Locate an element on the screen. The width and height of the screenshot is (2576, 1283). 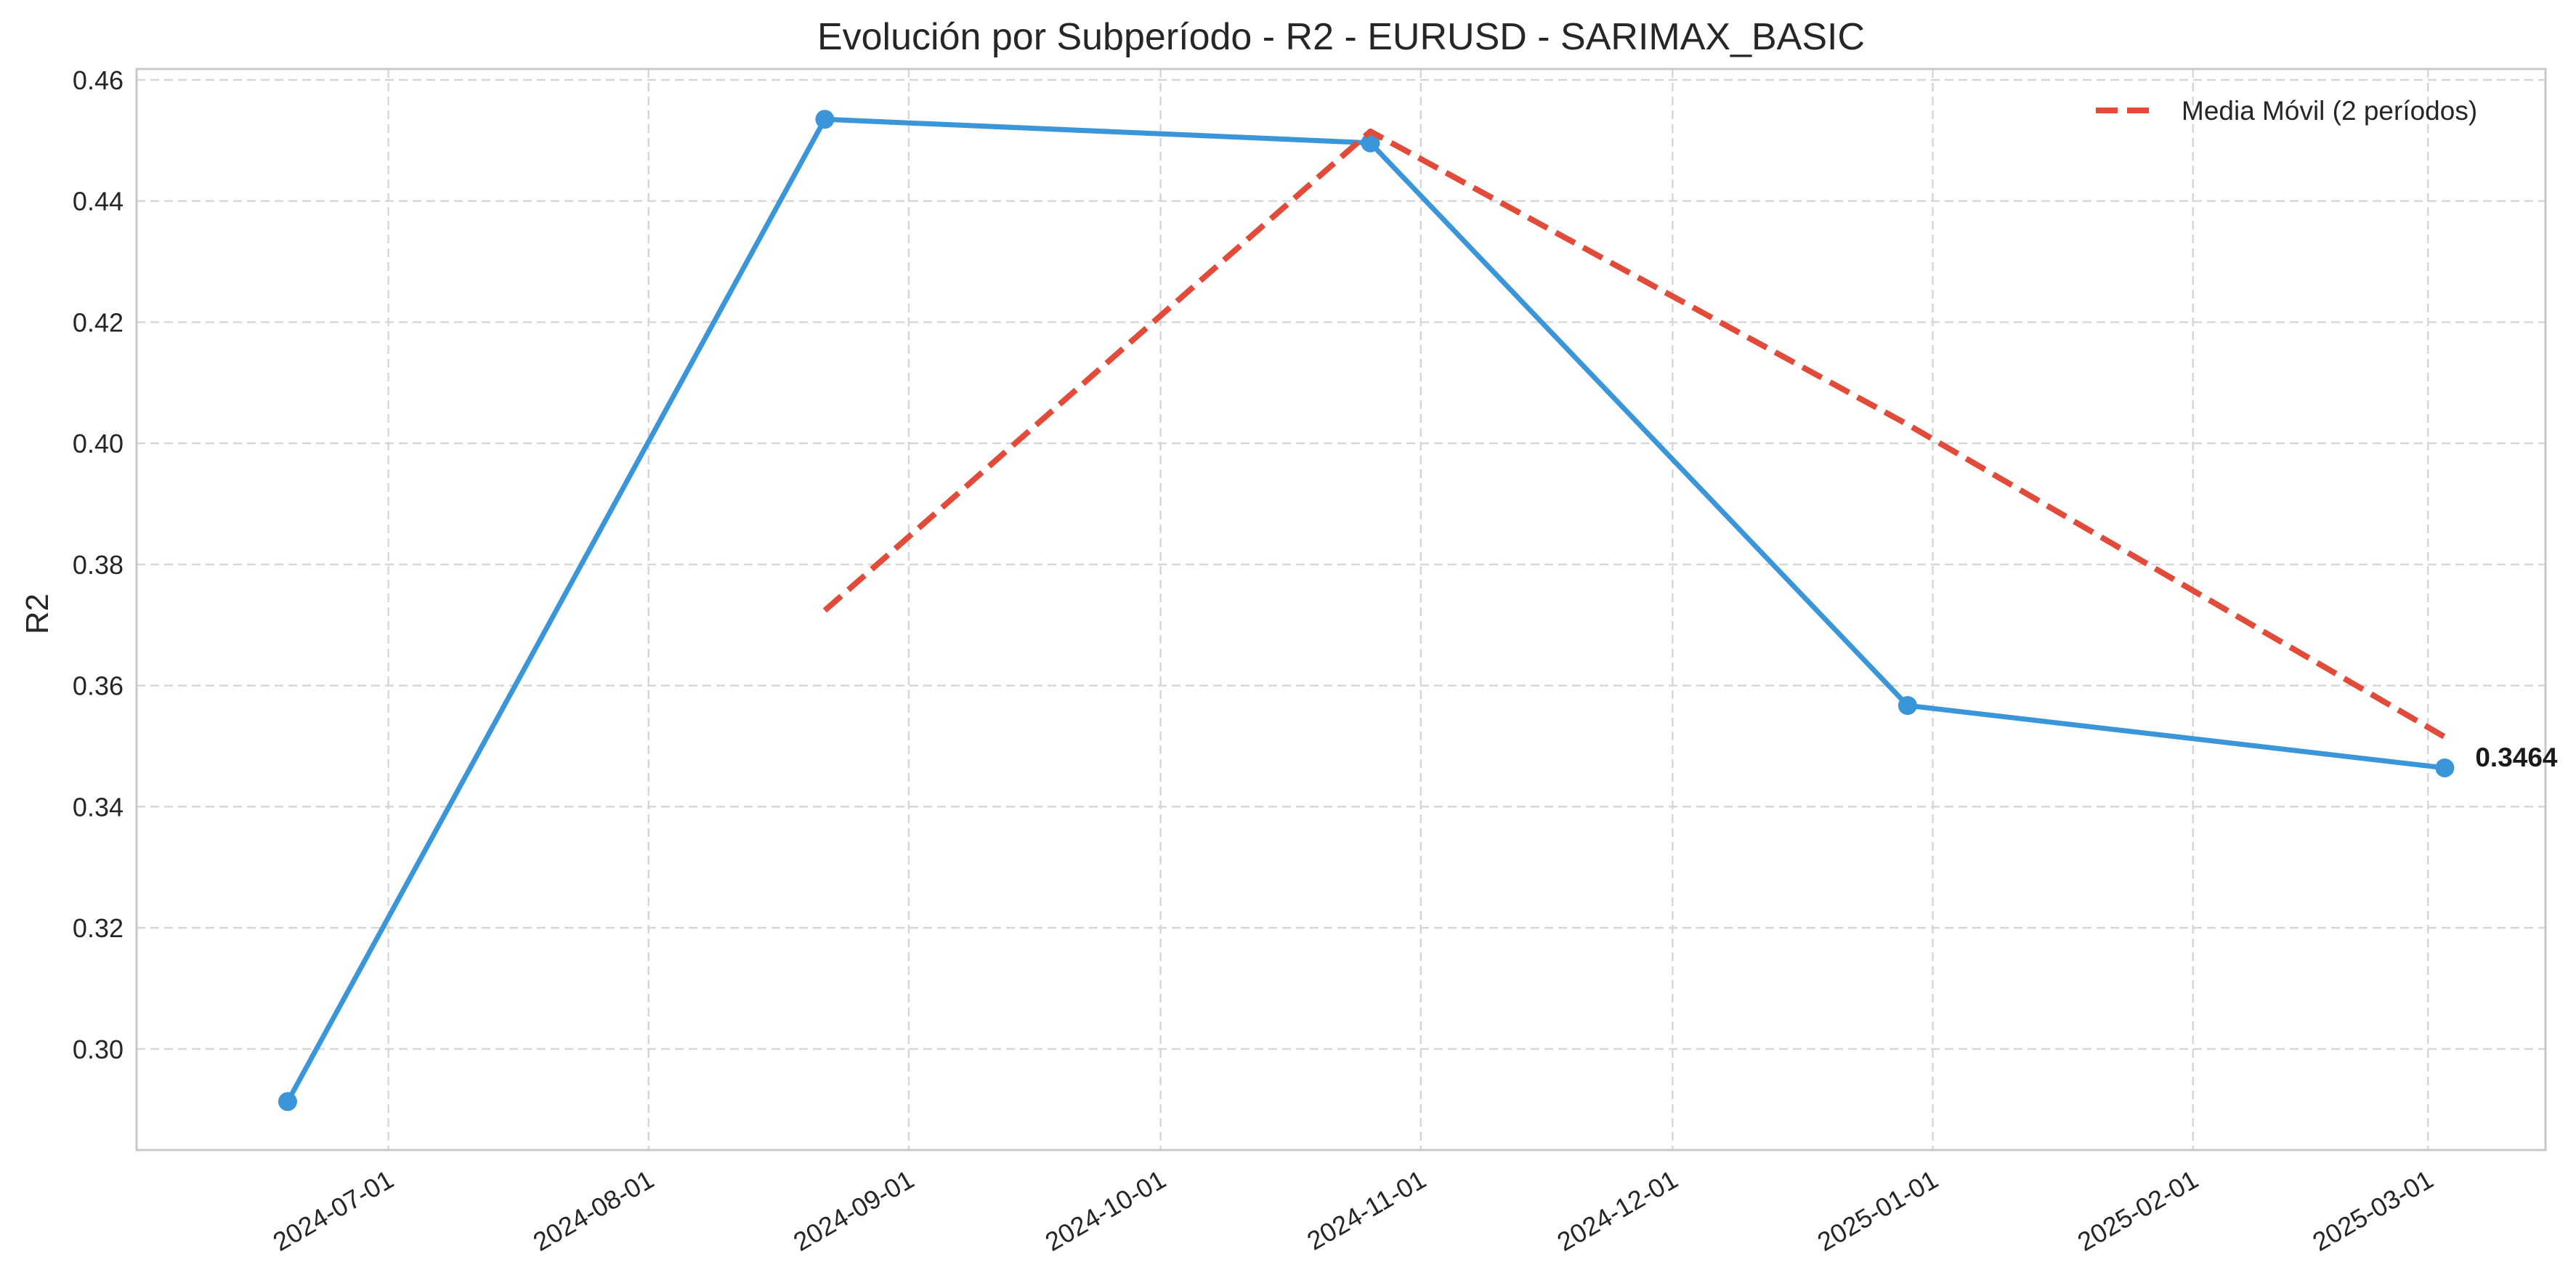
last-value-label: 0.3464 is located at coordinates (2516, 757).